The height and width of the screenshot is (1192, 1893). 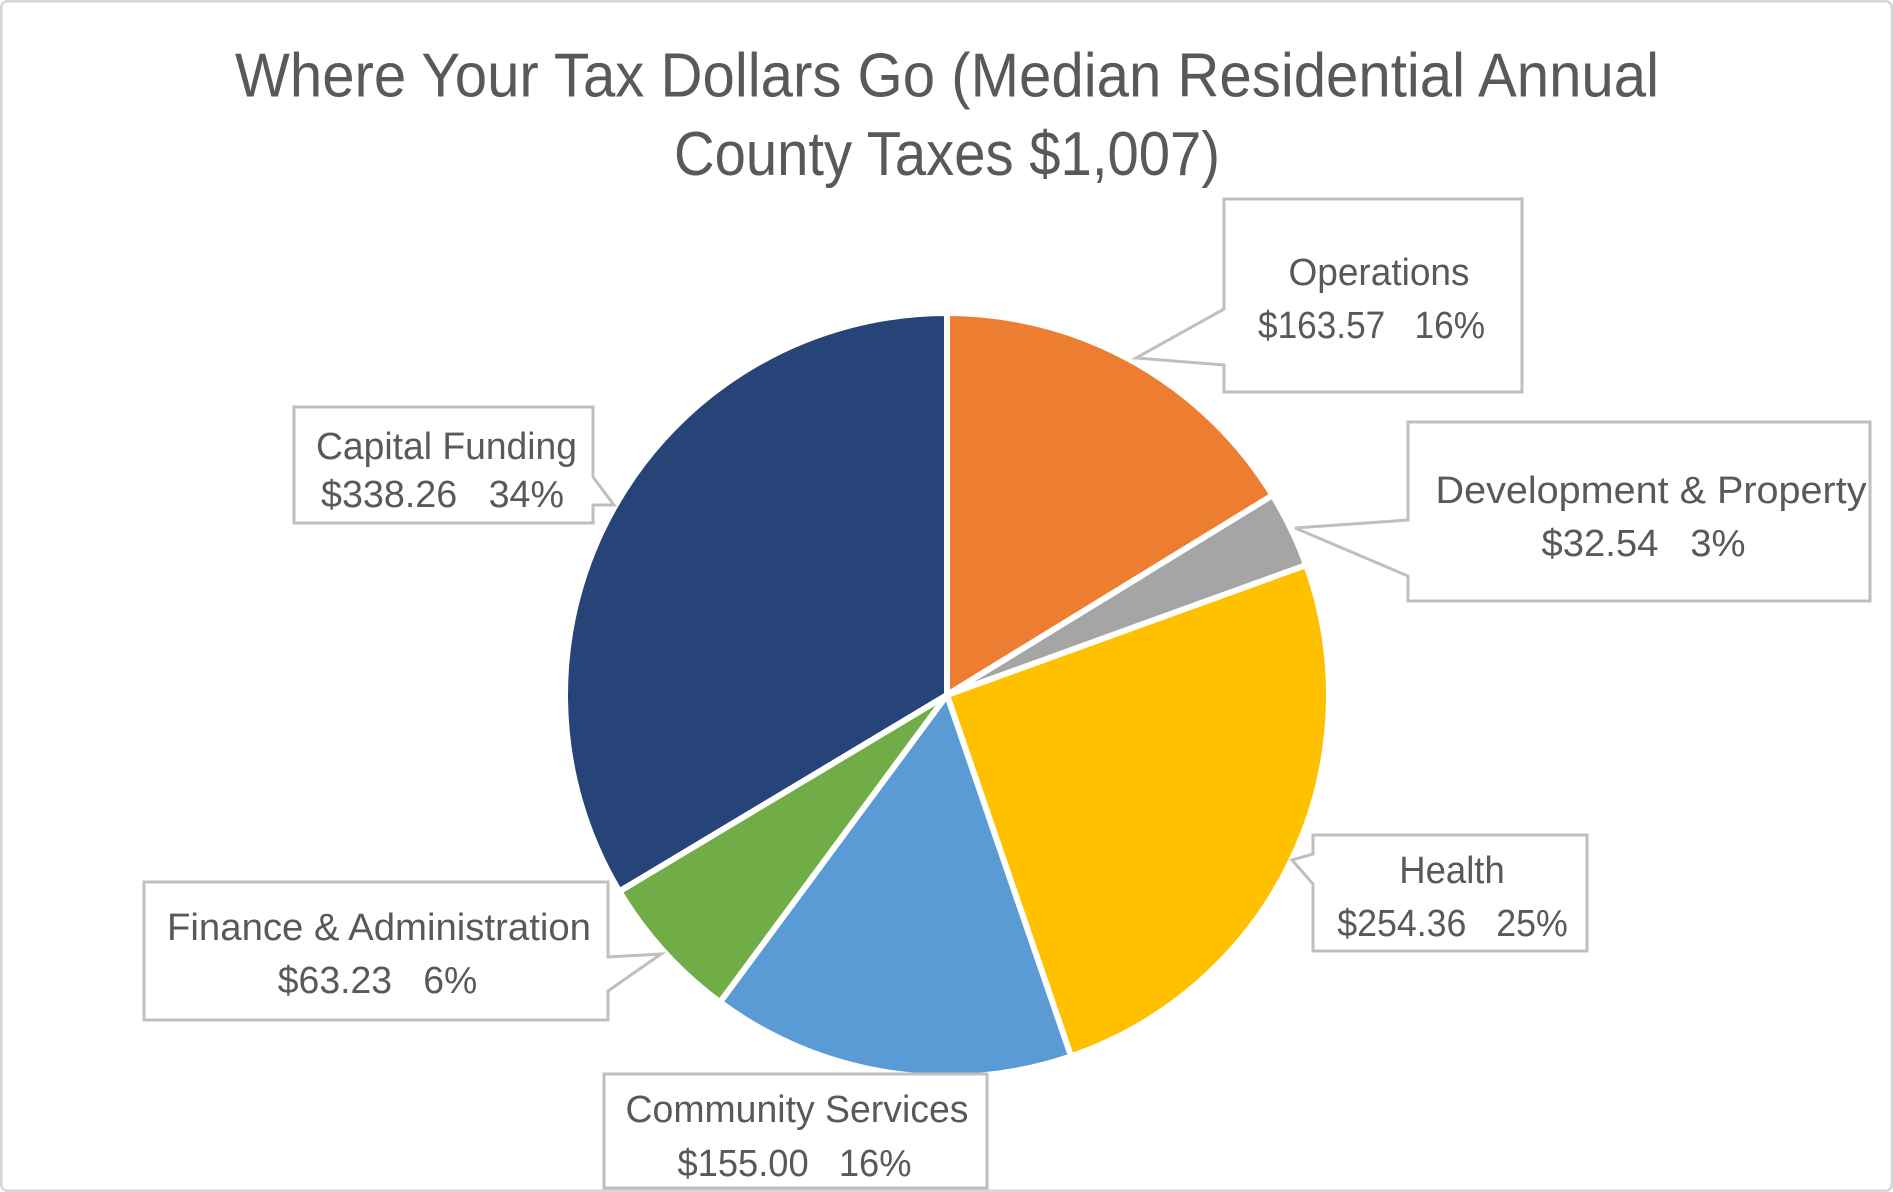 What do you see at coordinates (1644, 544) in the screenshot?
I see `svg-text: $32.54 3%` at bounding box center [1644, 544].